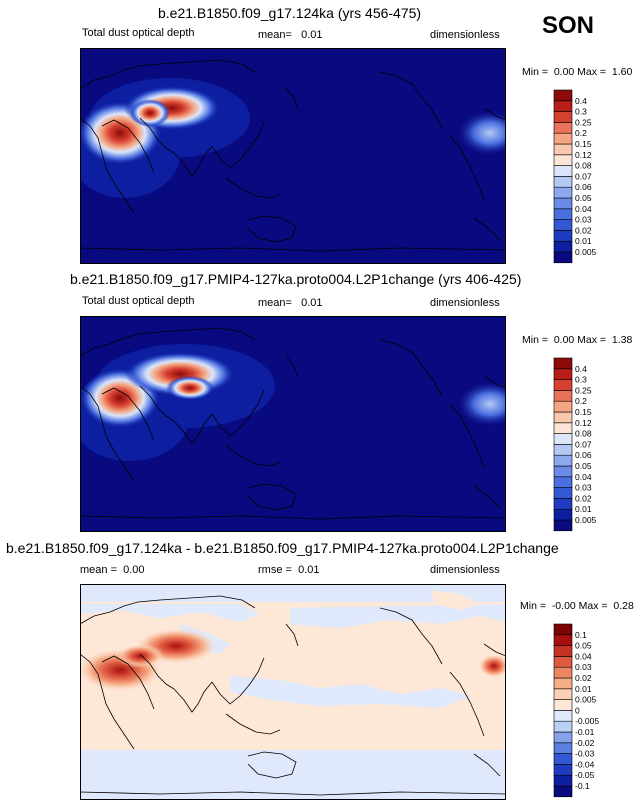 The height and width of the screenshot is (804, 643). What do you see at coordinates (592, 340) in the screenshot?
I see `panel-2-max-label: Max =` at bounding box center [592, 340].